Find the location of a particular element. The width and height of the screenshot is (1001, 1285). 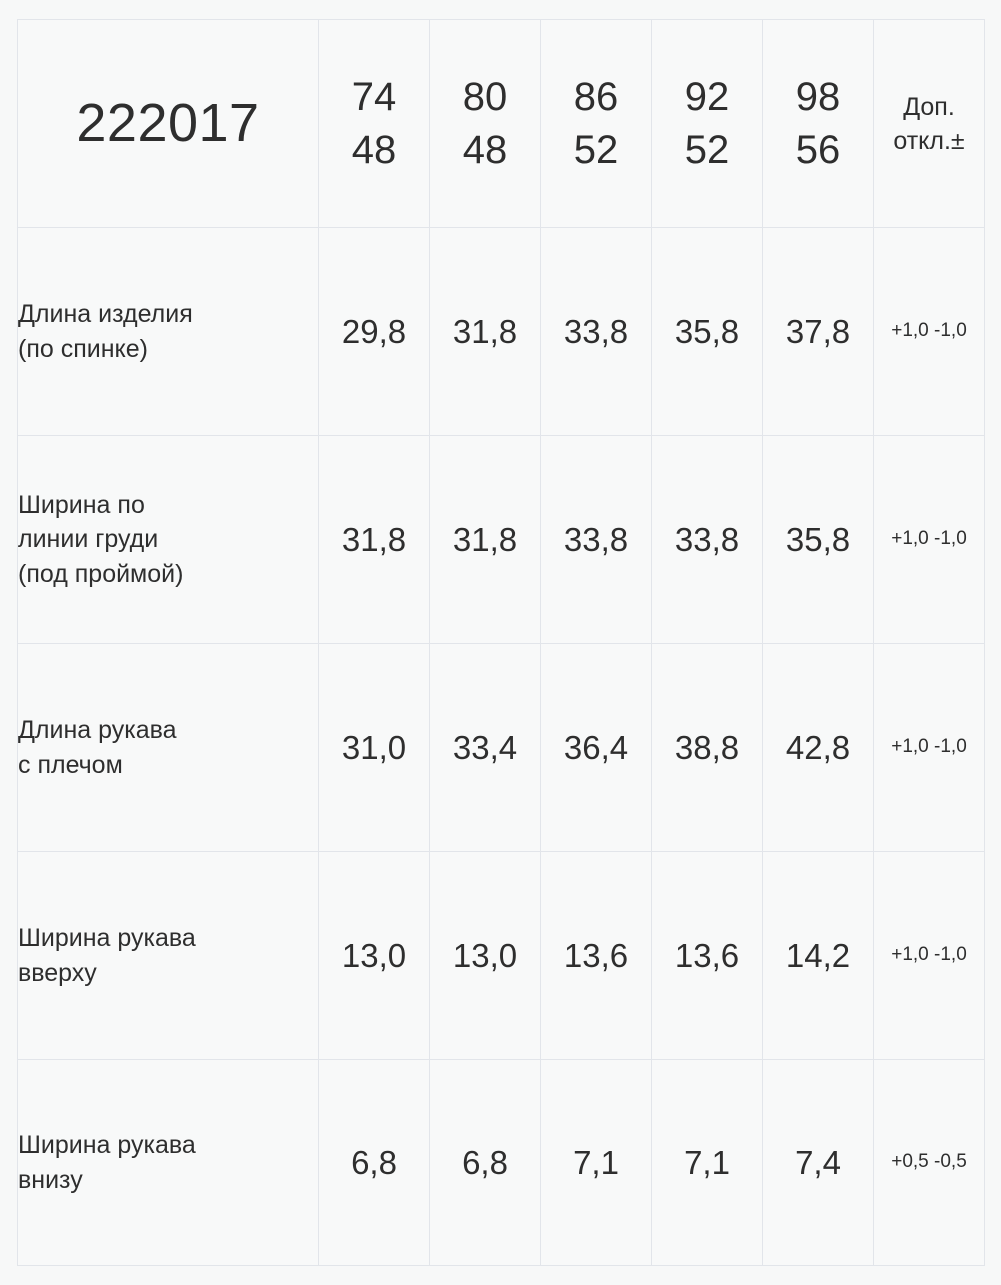

measurement-label-line-3: (под проймой) is located at coordinates (101, 573).